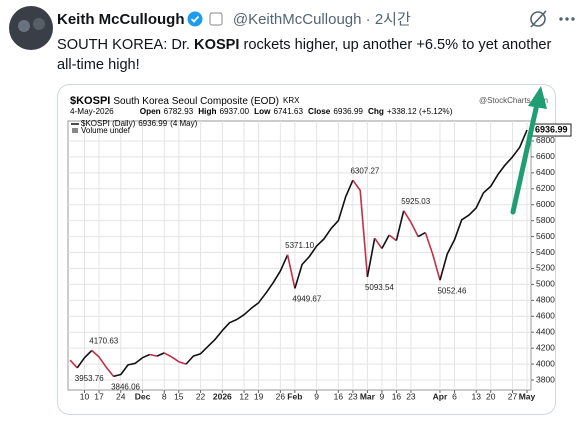 The height and width of the screenshot is (421, 583). What do you see at coordinates (376, 111) in the screenshot?
I see `quote-label: Chg` at bounding box center [376, 111].